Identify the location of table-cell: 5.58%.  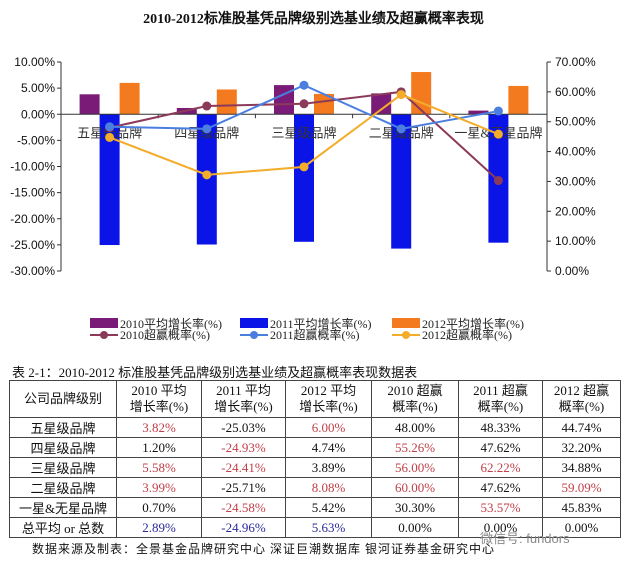
(159, 467).